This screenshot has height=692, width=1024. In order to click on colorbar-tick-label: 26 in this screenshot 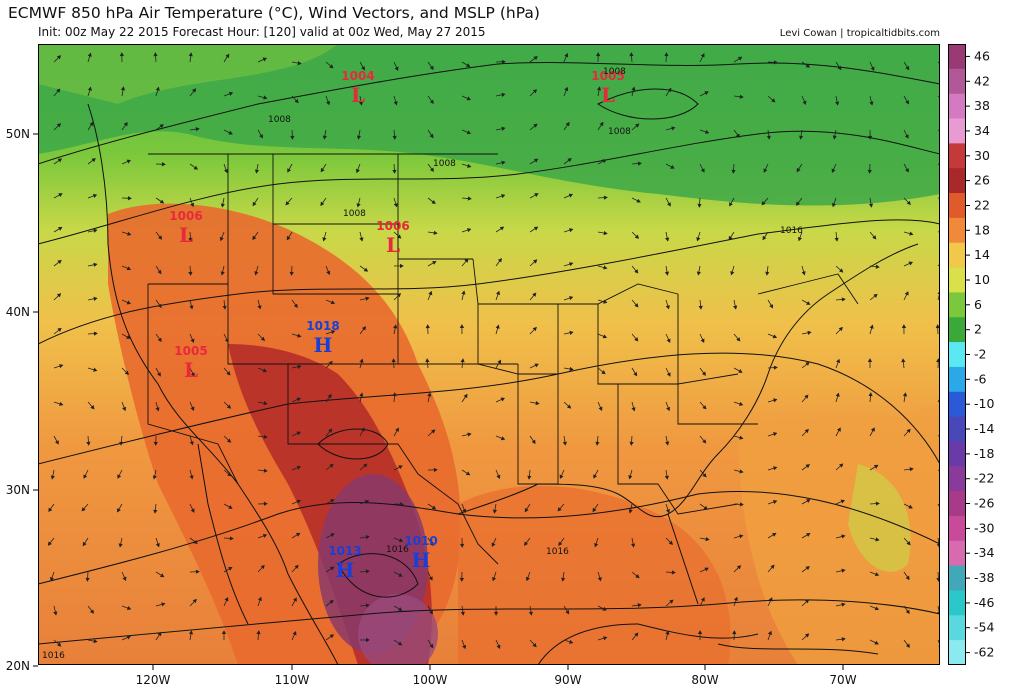, I will do `click(982, 180)`.